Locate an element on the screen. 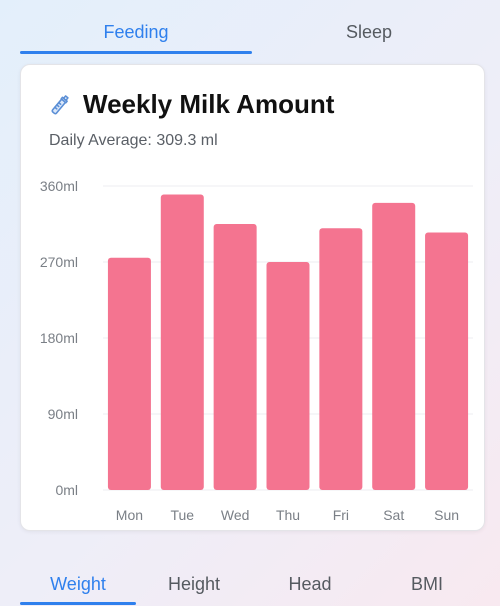 Image resolution: width=500 pixels, height=606 pixels. card-title: Weekly Milk Amount is located at coordinates (209, 104).